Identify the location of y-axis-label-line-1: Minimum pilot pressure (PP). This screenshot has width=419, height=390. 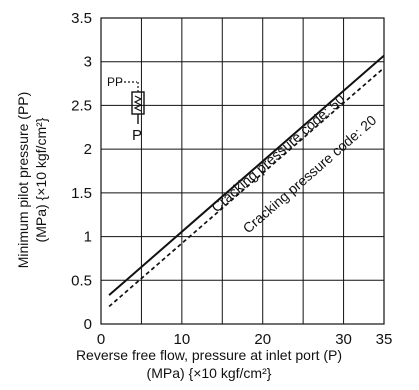
(23, 180).